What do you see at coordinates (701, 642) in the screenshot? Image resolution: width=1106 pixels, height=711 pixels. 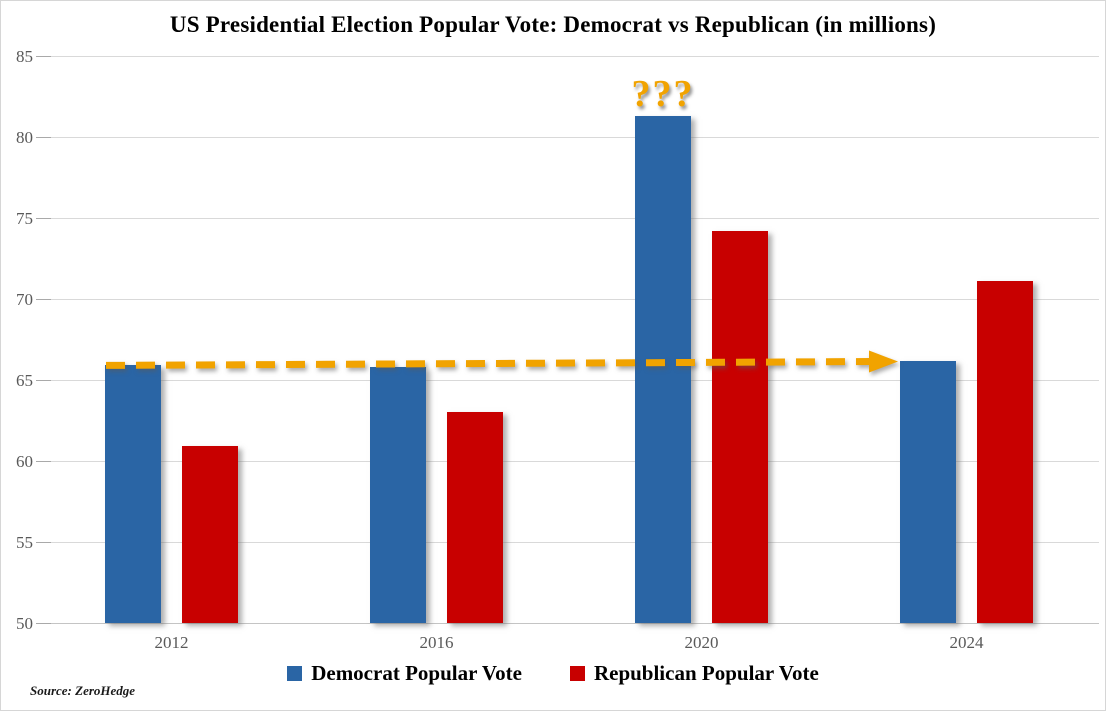 I see `x-axis-label-2020: 2020` at bounding box center [701, 642].